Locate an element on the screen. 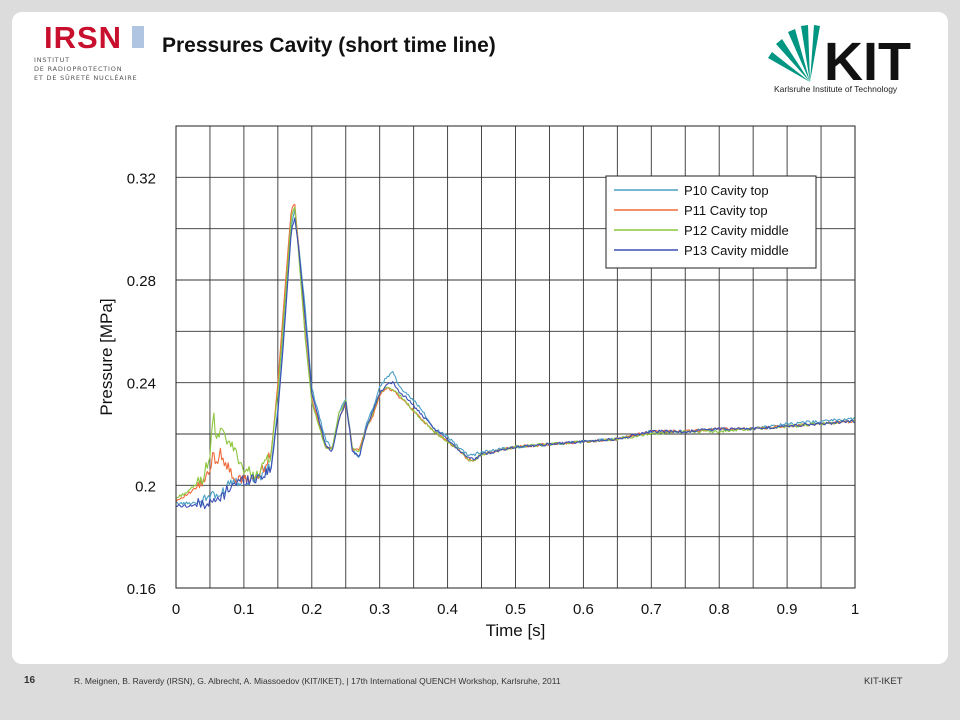 Image resolution: width=960 pixels, height=720 pixels. kit-logo: KIT Karlsruhe Institute of Technology is located at coordinates (842, 62).